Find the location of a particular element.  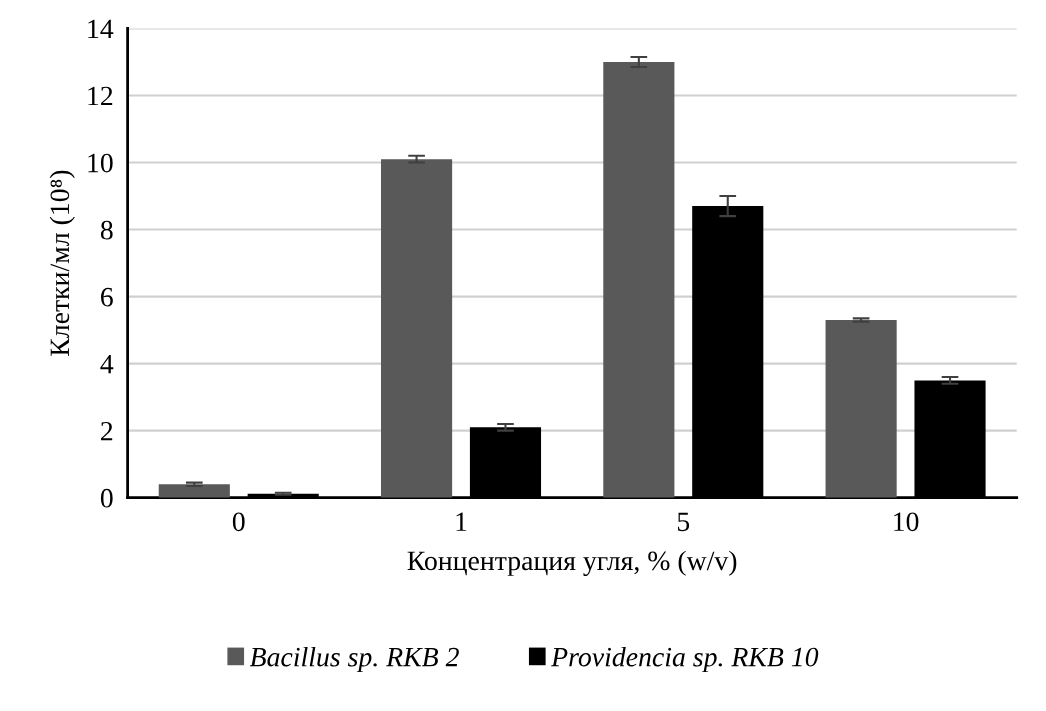

y-tick-label: 14 is located at coordinates (101, 29).